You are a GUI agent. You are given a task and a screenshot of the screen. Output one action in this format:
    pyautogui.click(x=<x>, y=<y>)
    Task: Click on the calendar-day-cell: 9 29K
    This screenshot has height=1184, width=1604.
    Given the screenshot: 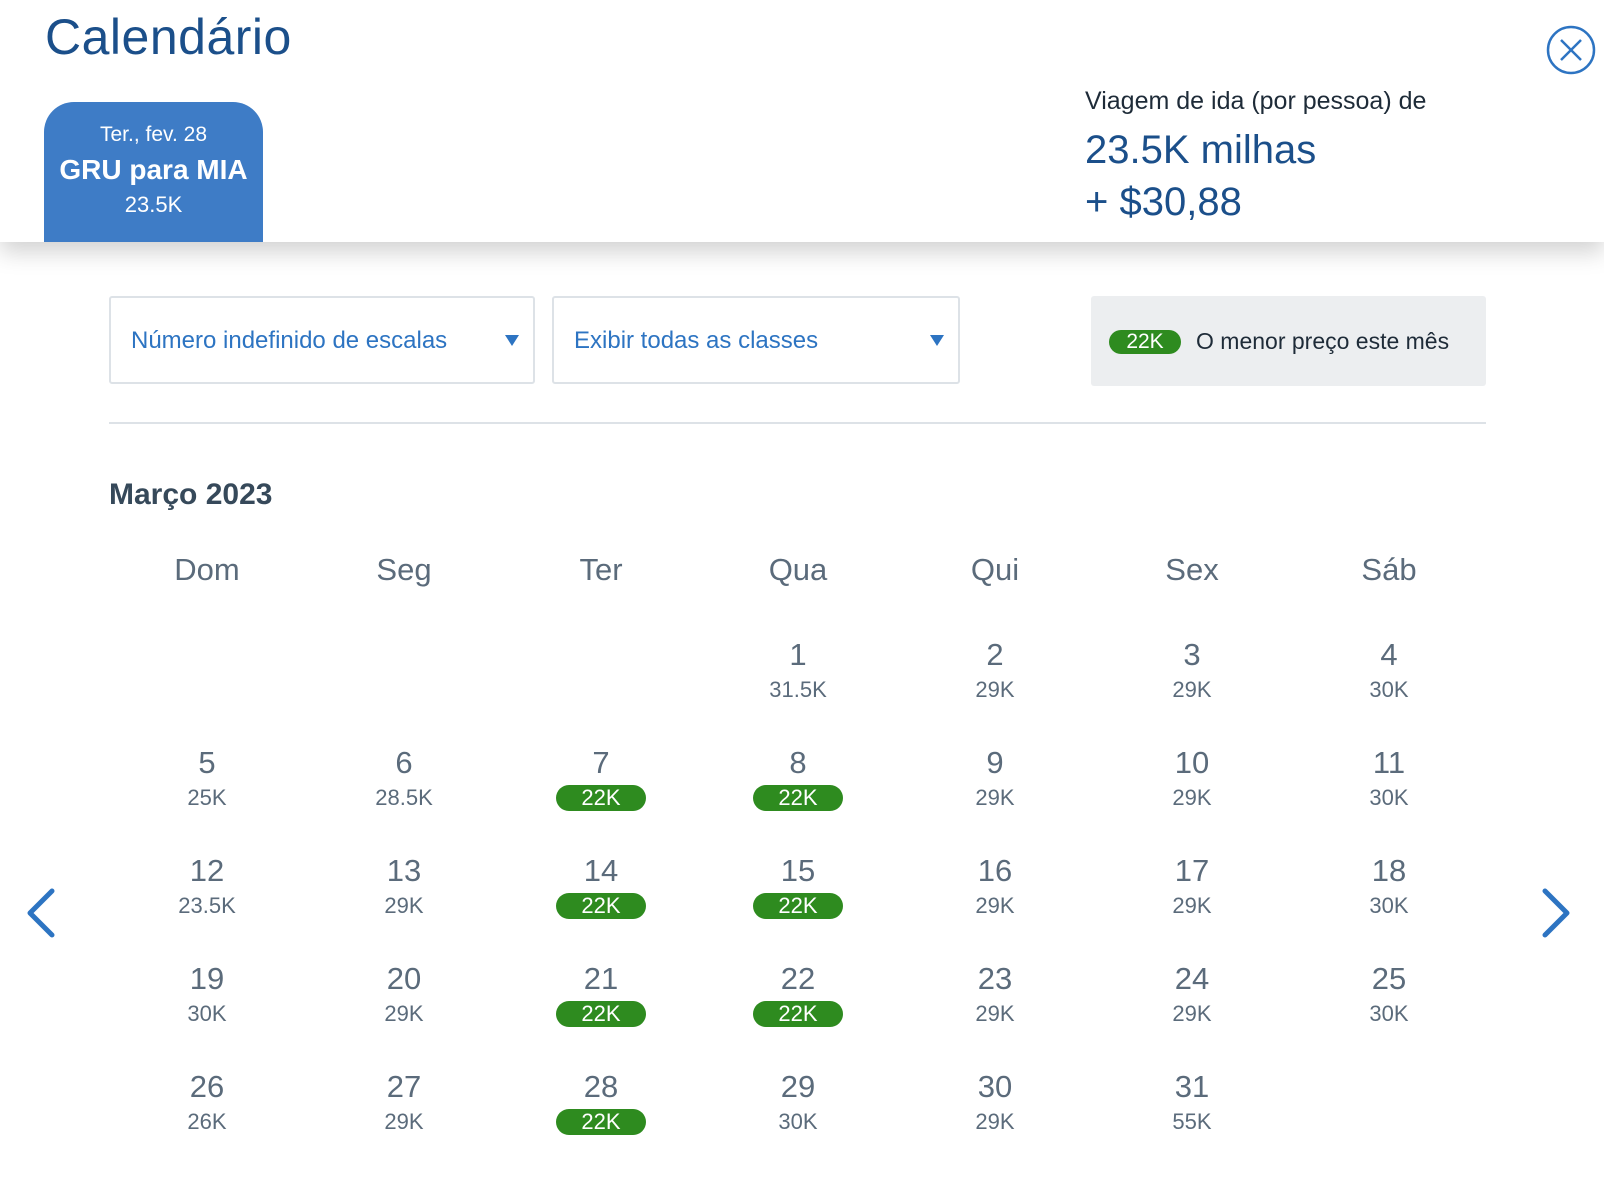 What is the action you would take?
    pyautogui.click(x=995, y=791)
    